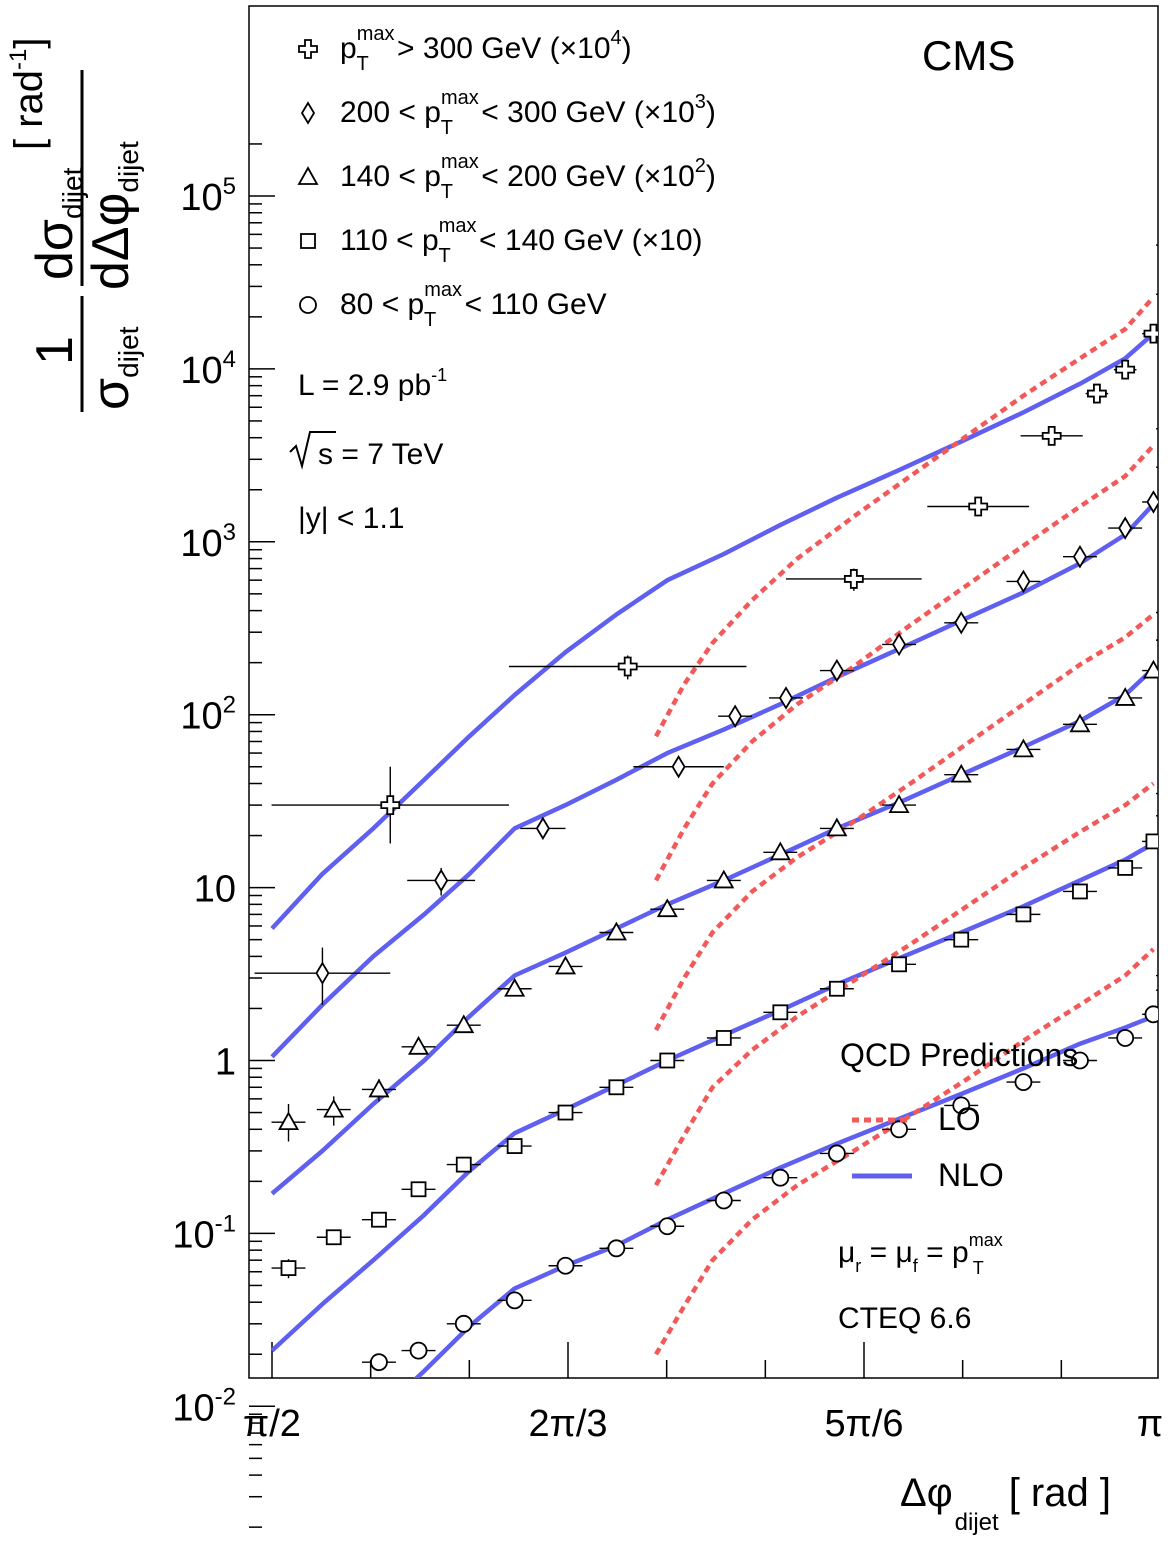 This screenshot has height=1541, width=1170. What do you see at coordinates (1150, 1424) in the screenshot?
I see `x-tick-label: π` at bounding box center [1150, 1424].